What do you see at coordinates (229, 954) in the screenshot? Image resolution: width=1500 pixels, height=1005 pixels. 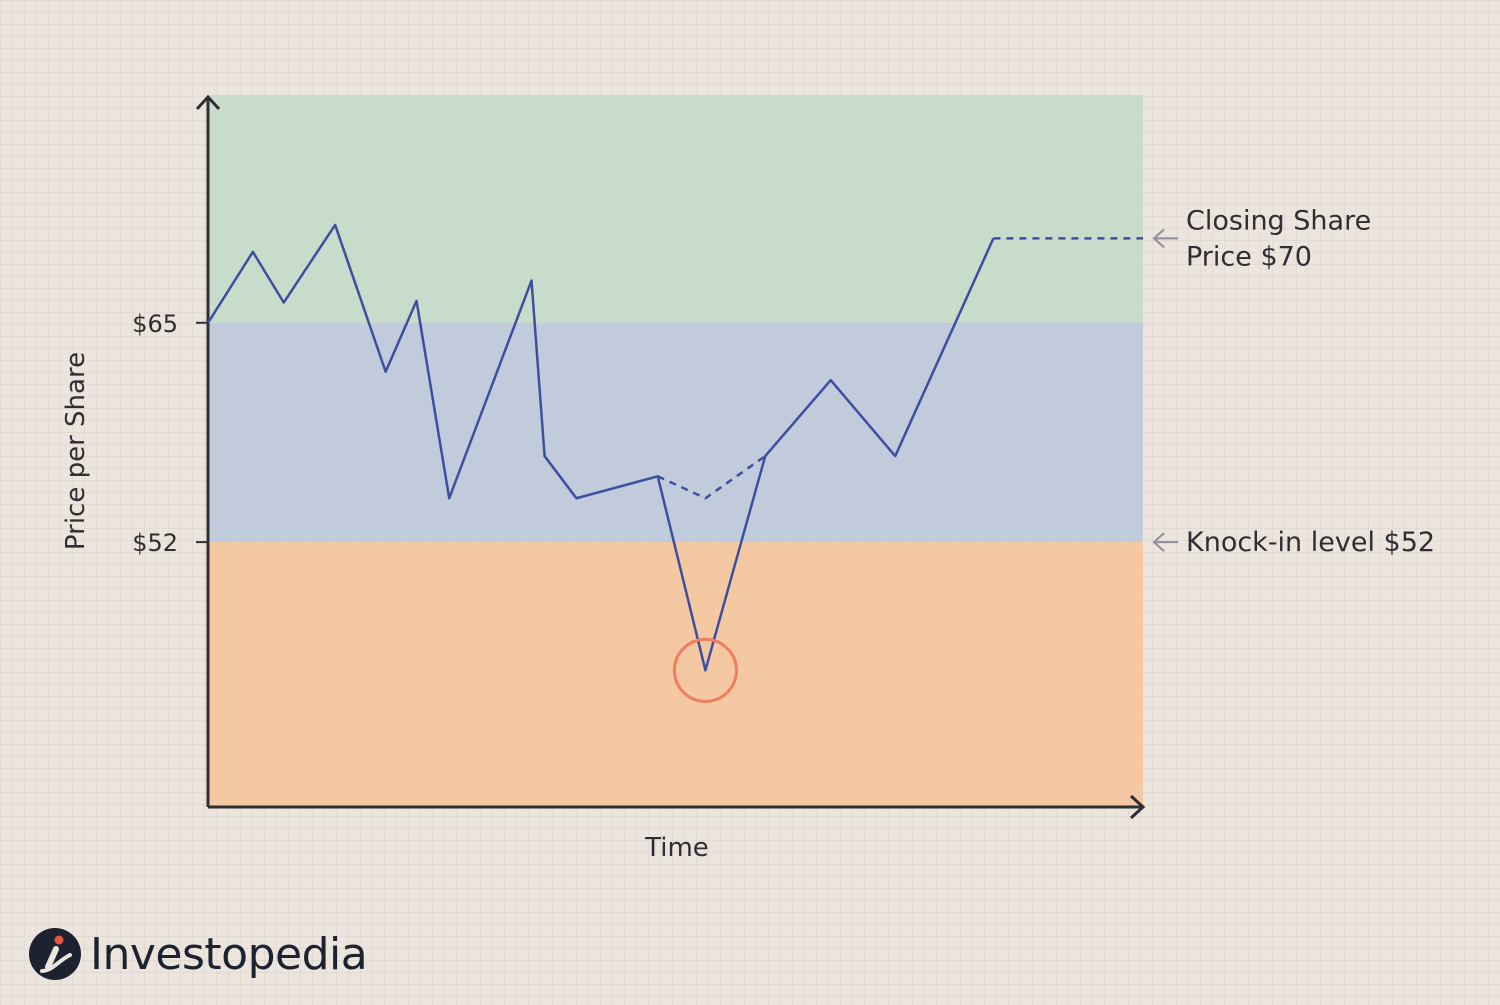 I see `brand-name: Investopedia` at bounding box center [229, 954].